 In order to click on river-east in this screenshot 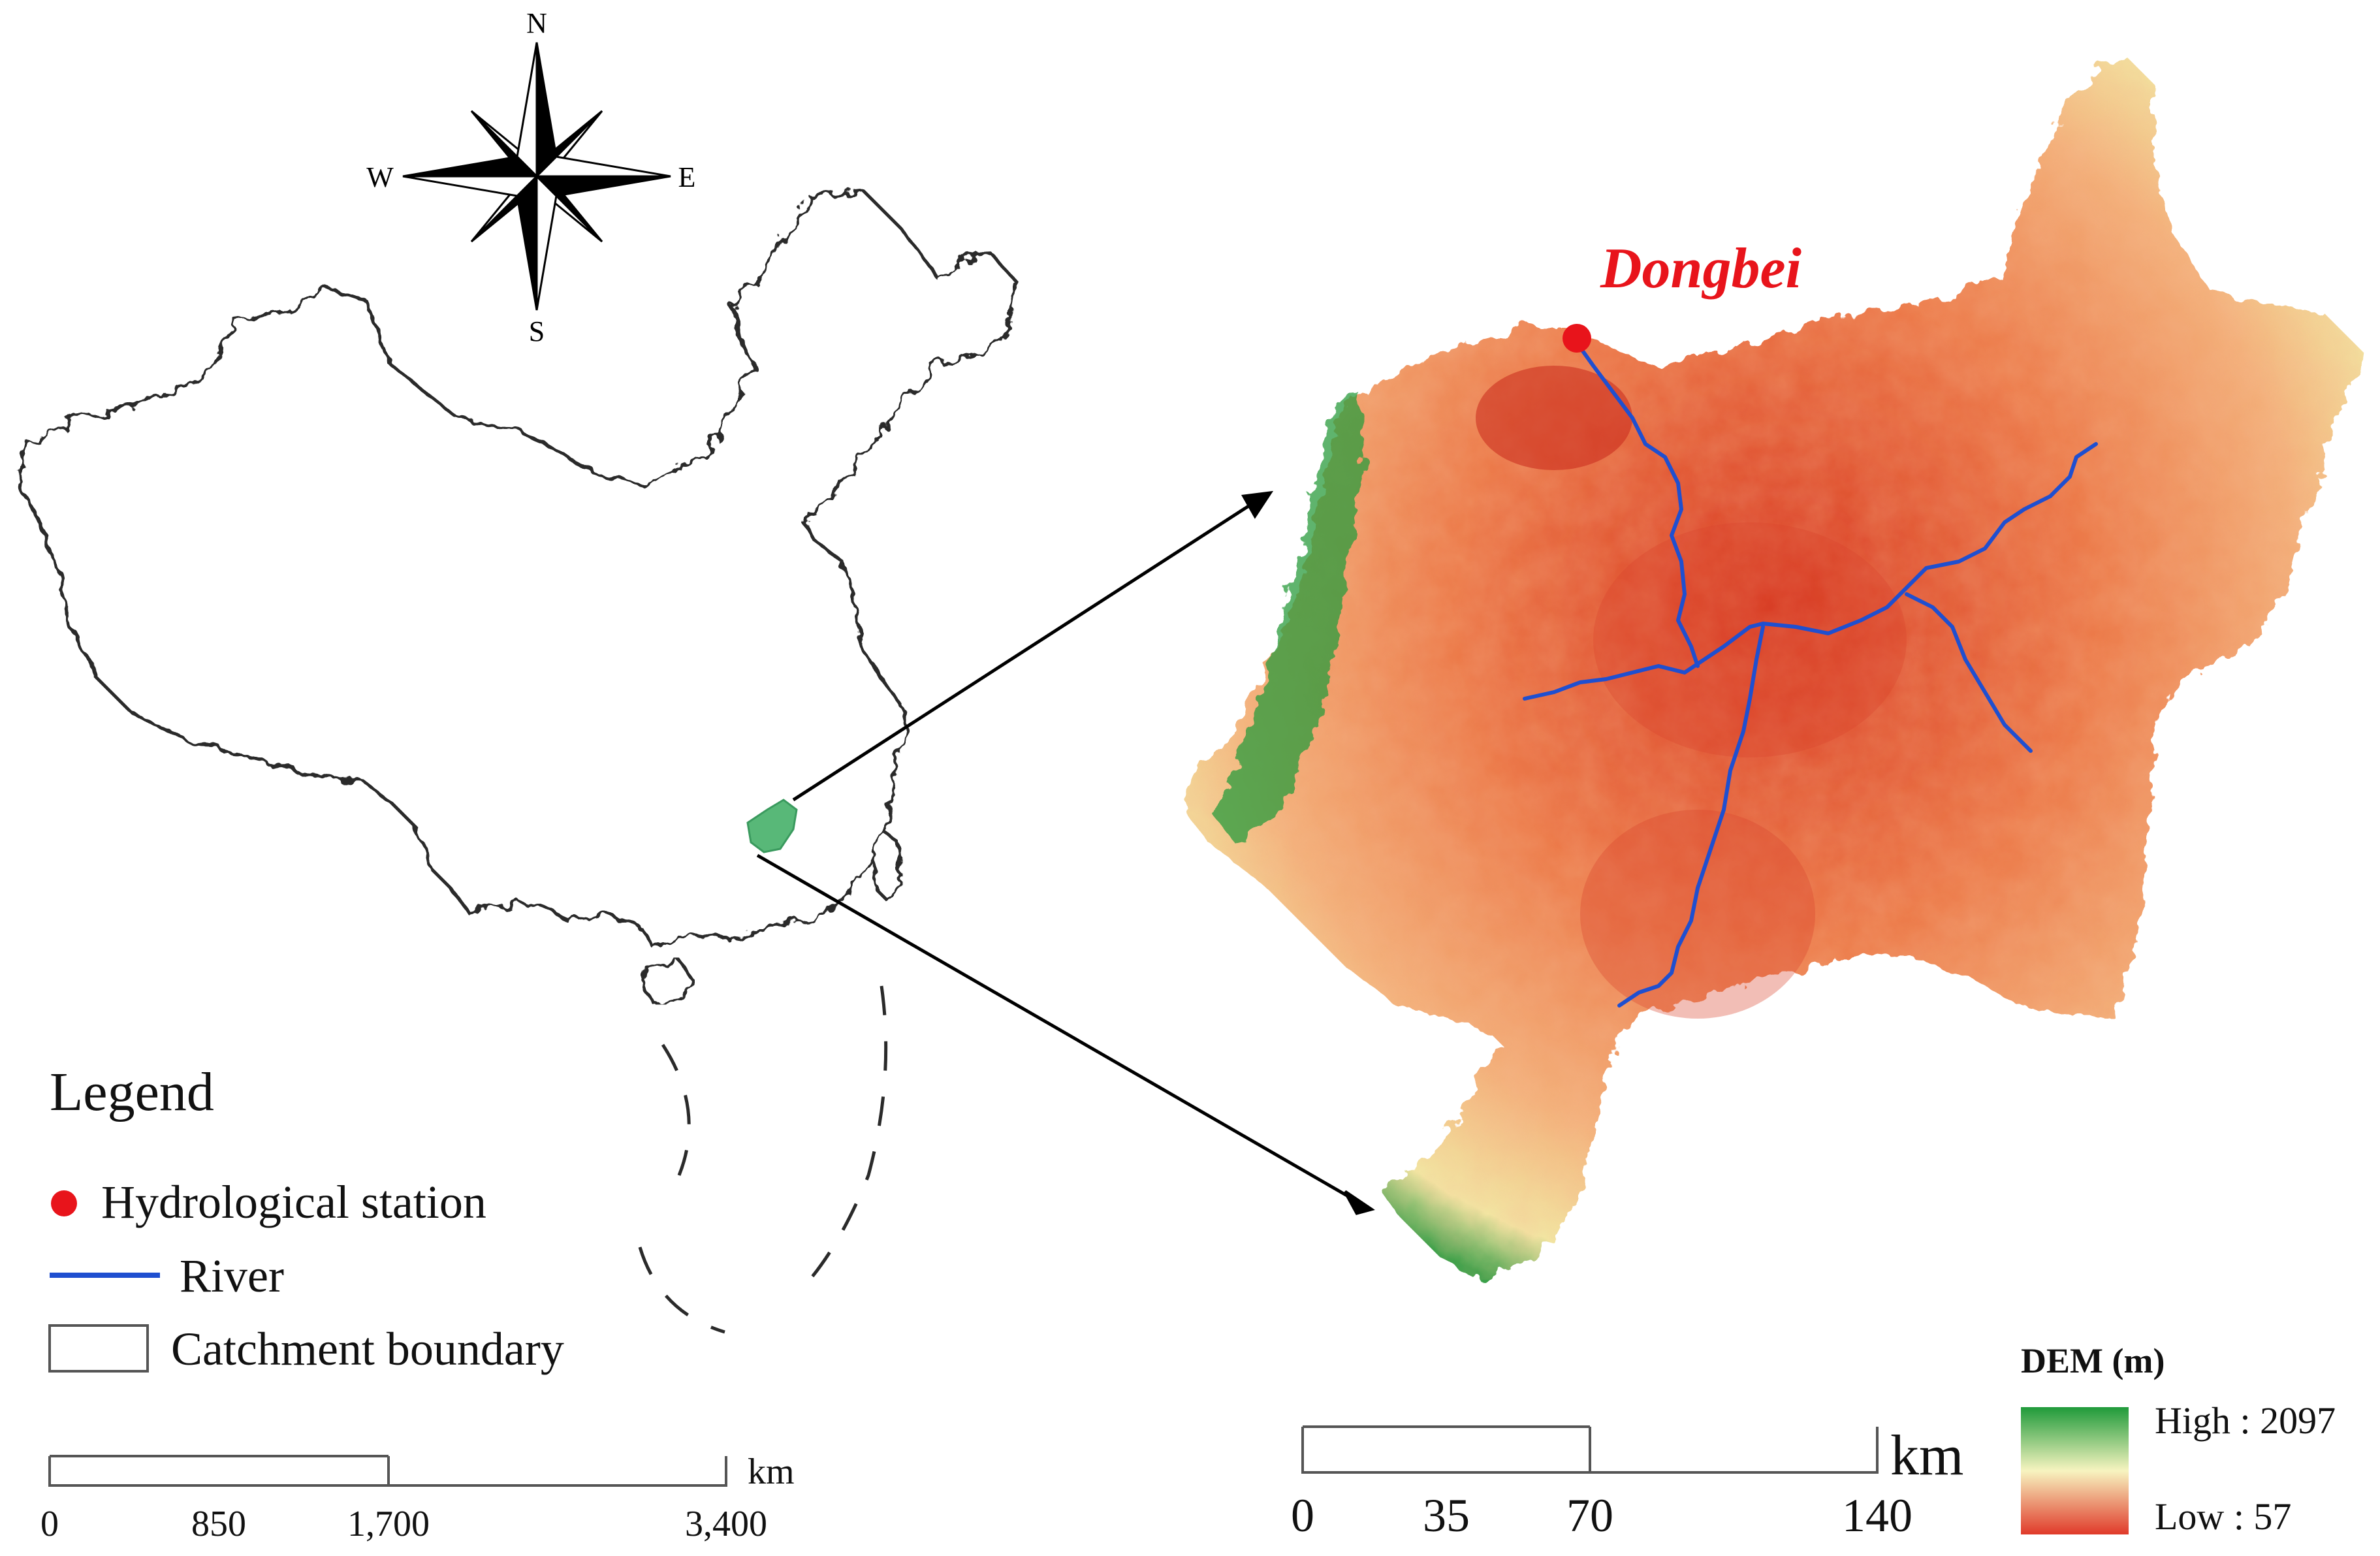, I will do `click(1929, 538)`.